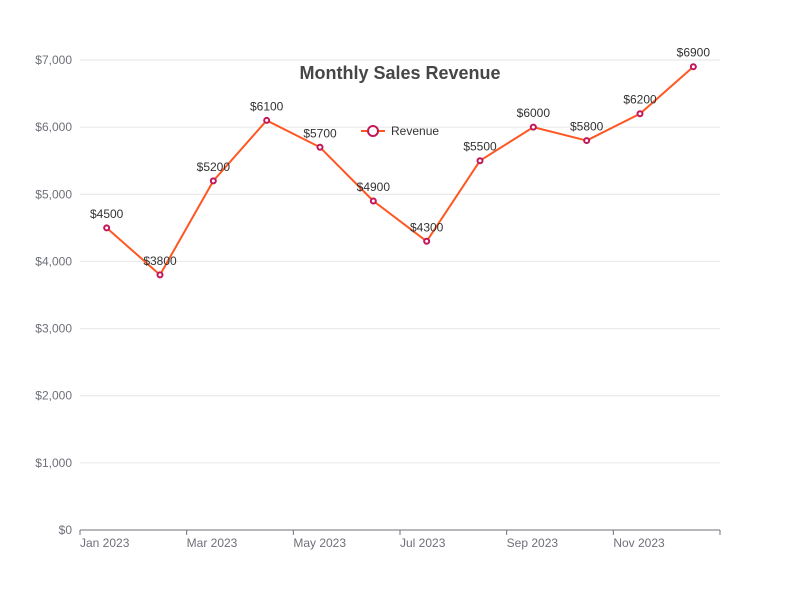  What do you see at coordinates (53, 127) in the screenshot?
I see `y-tick-label: $6,000` at bounding box center [53, 127].